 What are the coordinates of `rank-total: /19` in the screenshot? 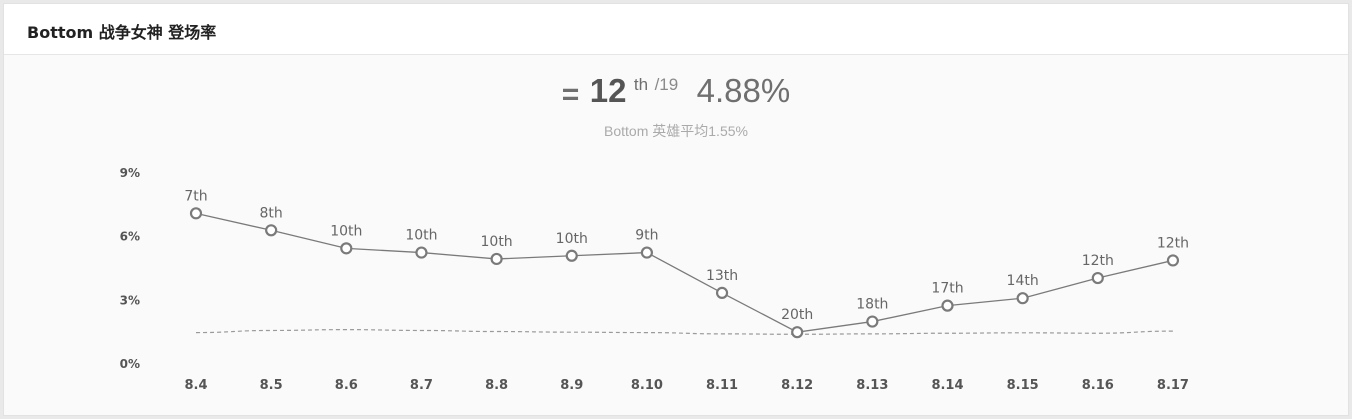 It's located at (666, 84).